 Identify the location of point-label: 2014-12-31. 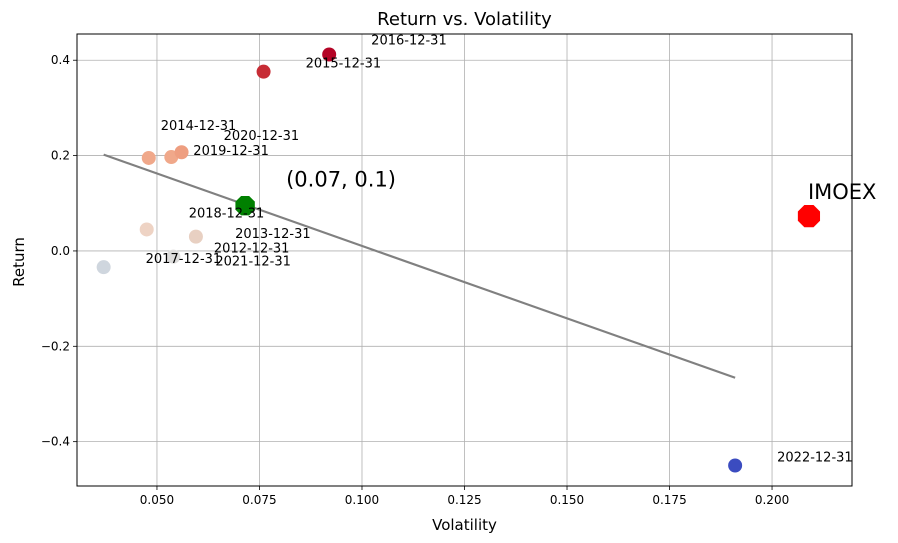
(199, 126).